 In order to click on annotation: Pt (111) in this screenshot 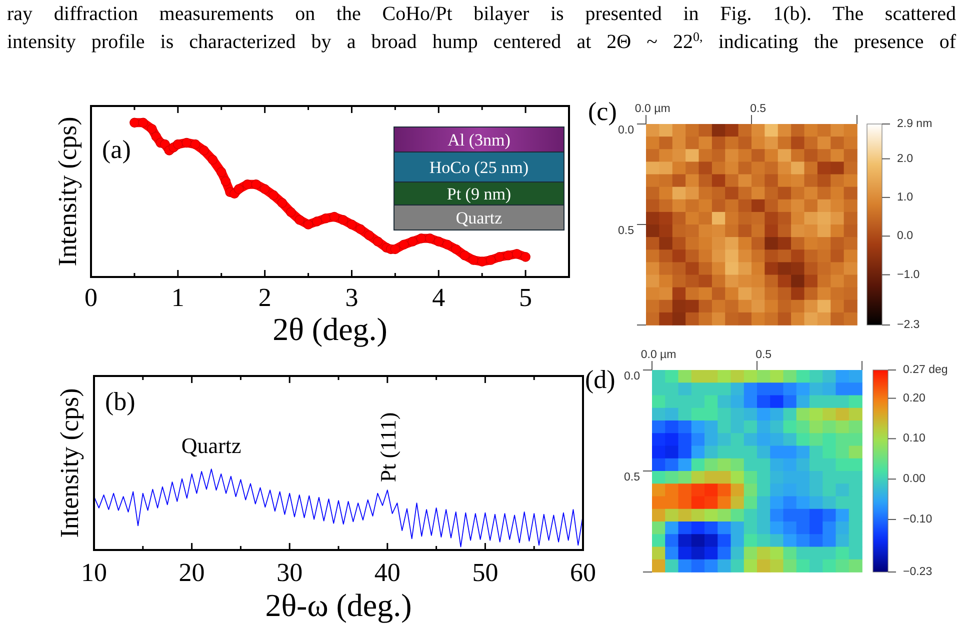, I will do `click(387, 447)`.